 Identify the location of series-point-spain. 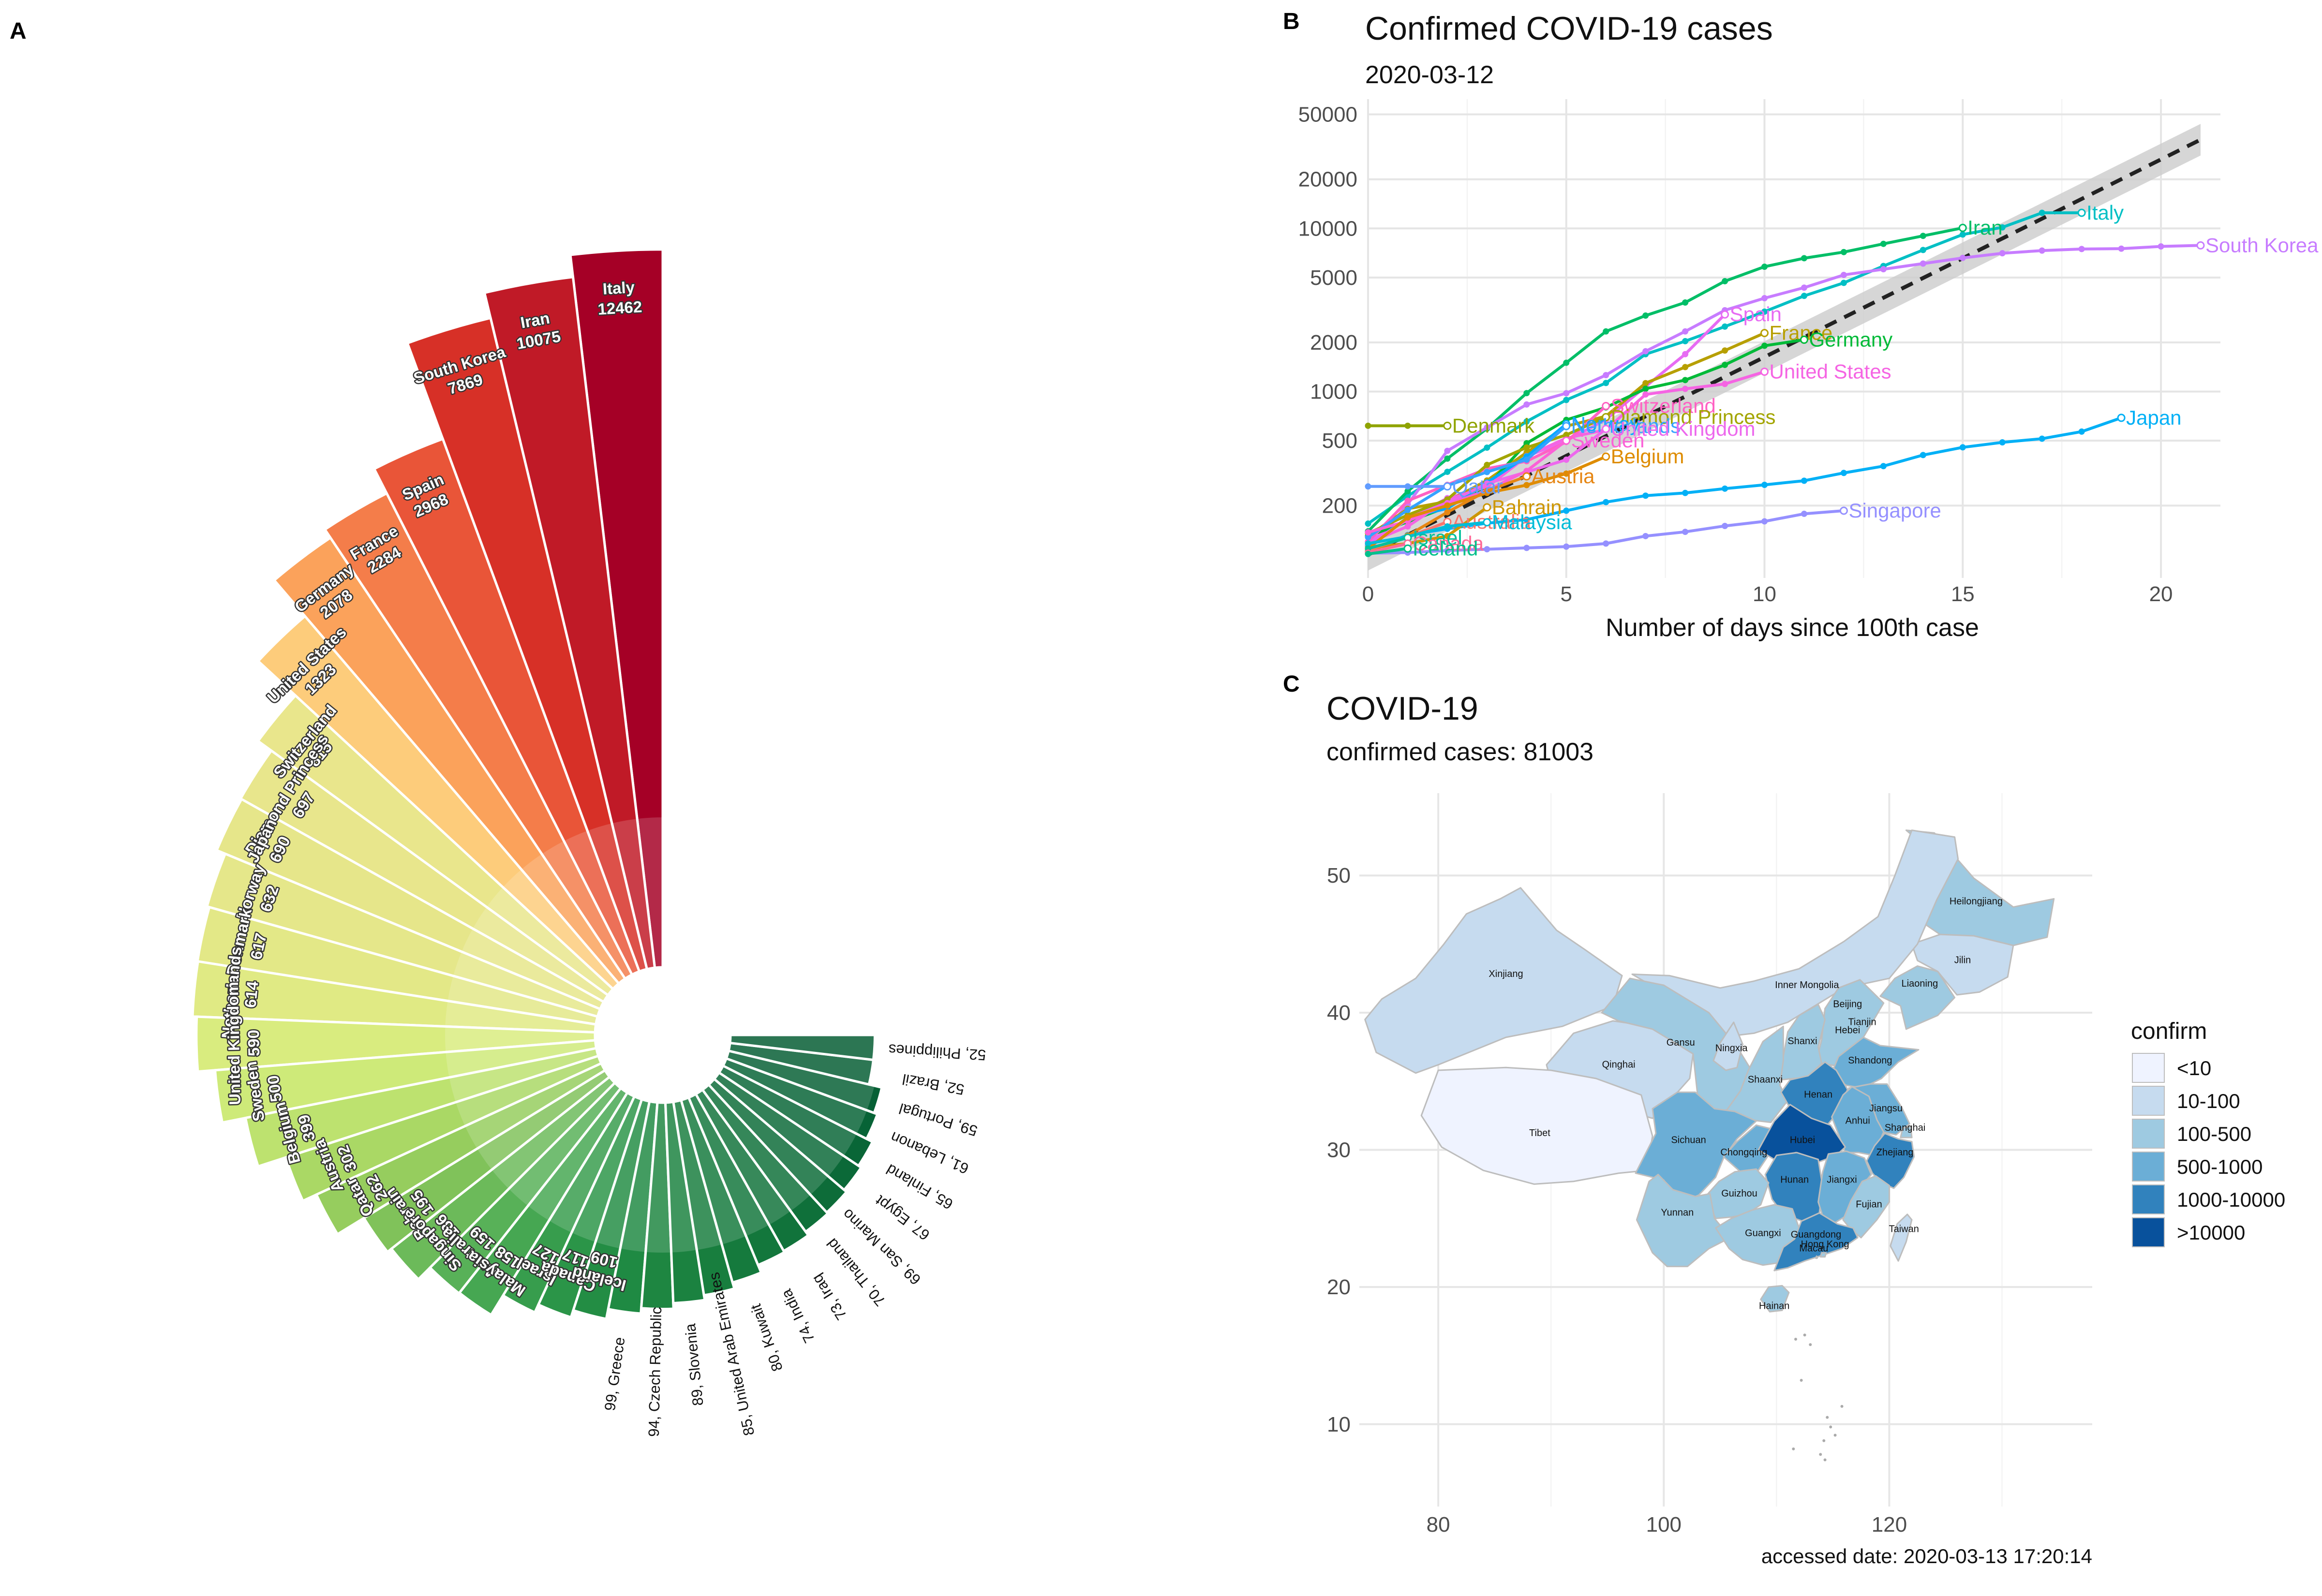
(1725, 314).